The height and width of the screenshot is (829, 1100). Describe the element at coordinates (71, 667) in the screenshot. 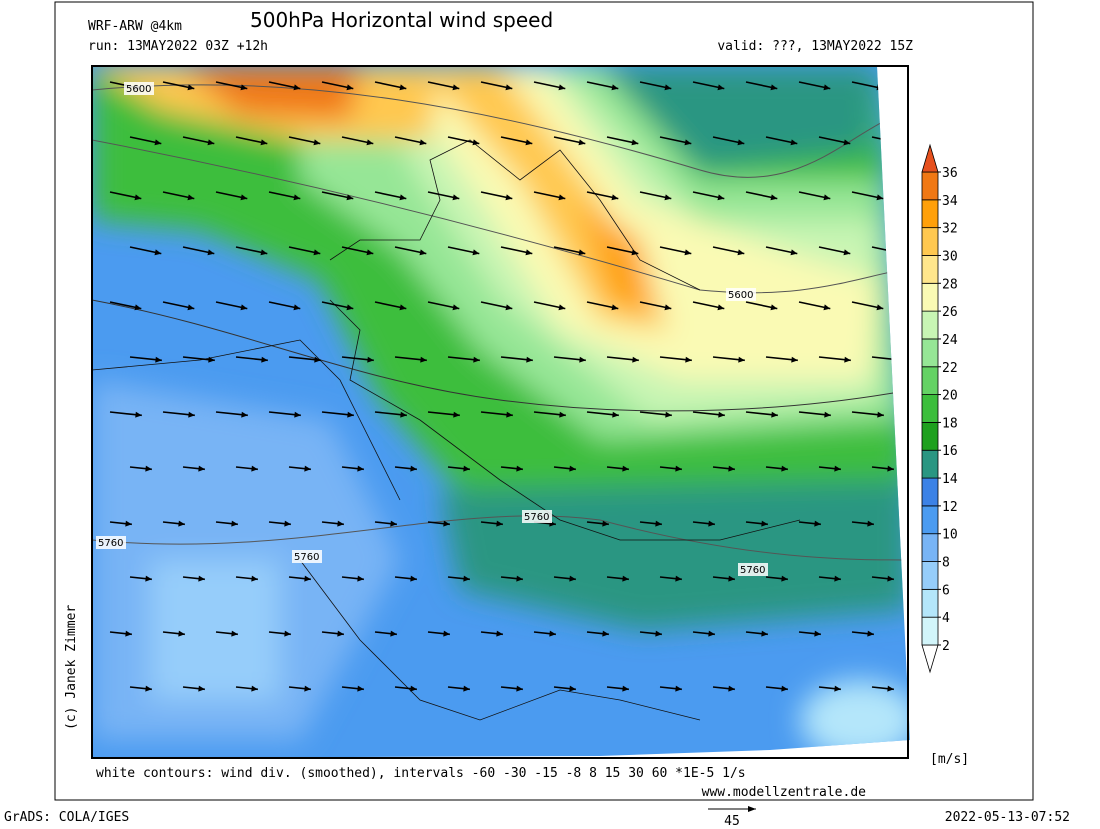

I see `copyright: (c) Janek Zimmer` at that location.